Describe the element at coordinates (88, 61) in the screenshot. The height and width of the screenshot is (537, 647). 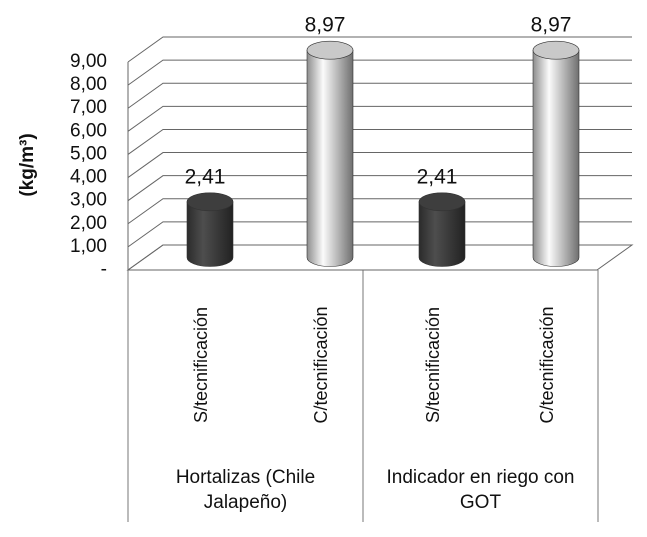
I see `y-tick-label: 9,00` at that location.